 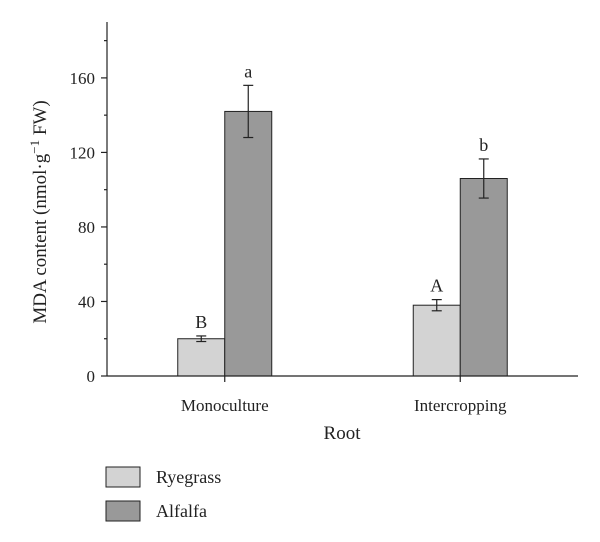 I want to click on bar-alfalfa-monoculture, so click(x=248, y=243).